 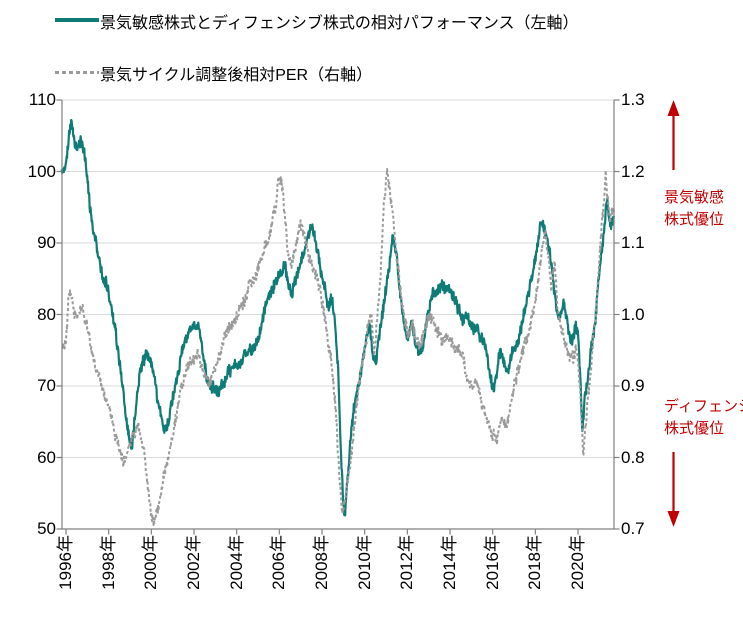 What do you see at coordinates (703, 418) in the screenshot?
I see `annotation-defensive-advantage: ディフェンシ 株式優位` at bounding box center [703, 418].